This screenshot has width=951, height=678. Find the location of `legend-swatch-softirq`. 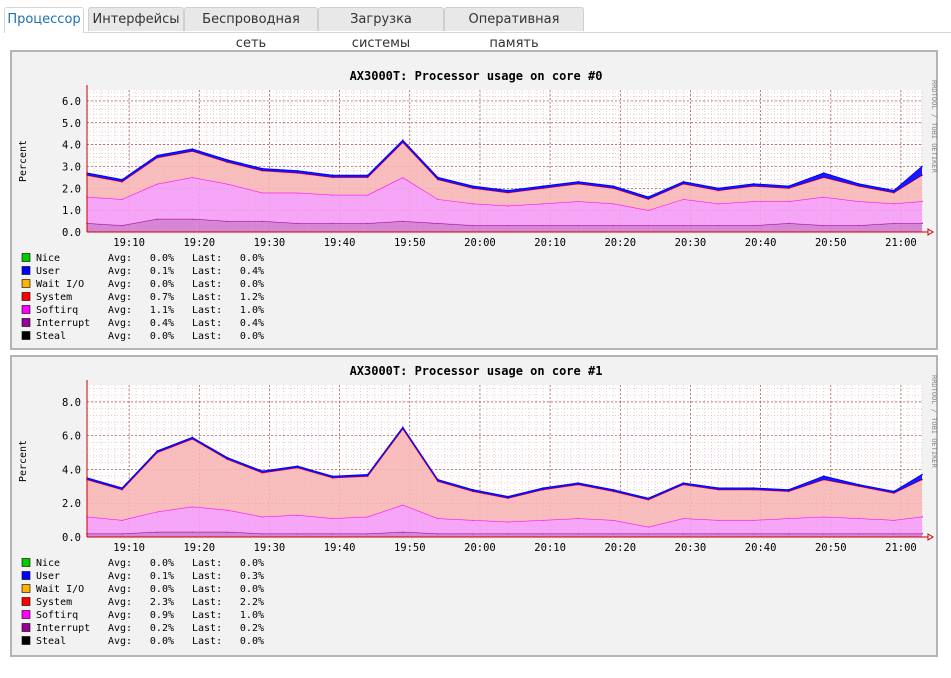

legend-swatch-softirq is located at coordinates (26, 614).